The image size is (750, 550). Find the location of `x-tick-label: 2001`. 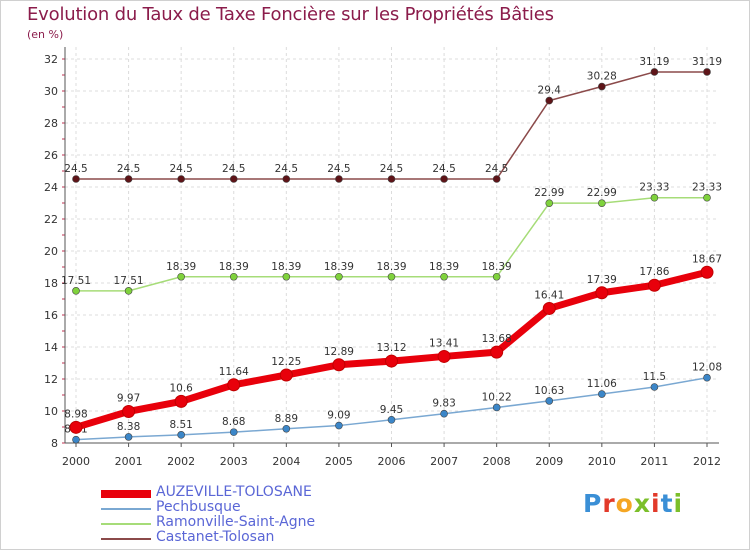

x-tick-label: 2001 is located at coordinates (129, 461).